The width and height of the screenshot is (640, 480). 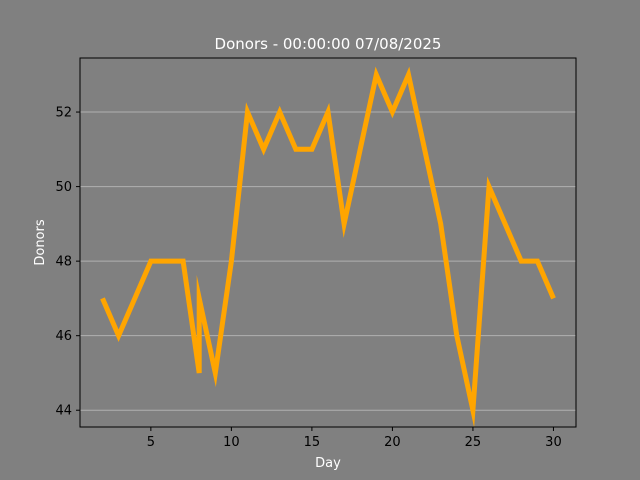 What do you see at coordinates (328, 463) in the screenshot?
I see `x-axis-label: Day` at bounding box center [328, 463].